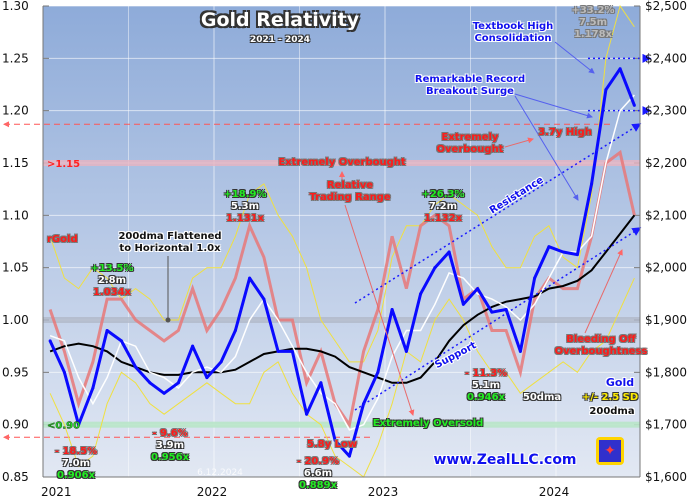 The width and height of the screenshot is (700, 500). I want to click on rgold-label: rGold, so click(62, 239).